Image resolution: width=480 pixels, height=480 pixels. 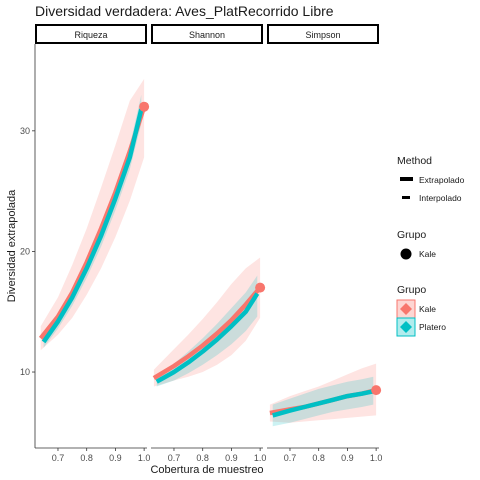 What do you see at coordinates (427, 254) in the screenshot?
I see `legend-label-point-kale: Kale` at bounding box center [427, 254].